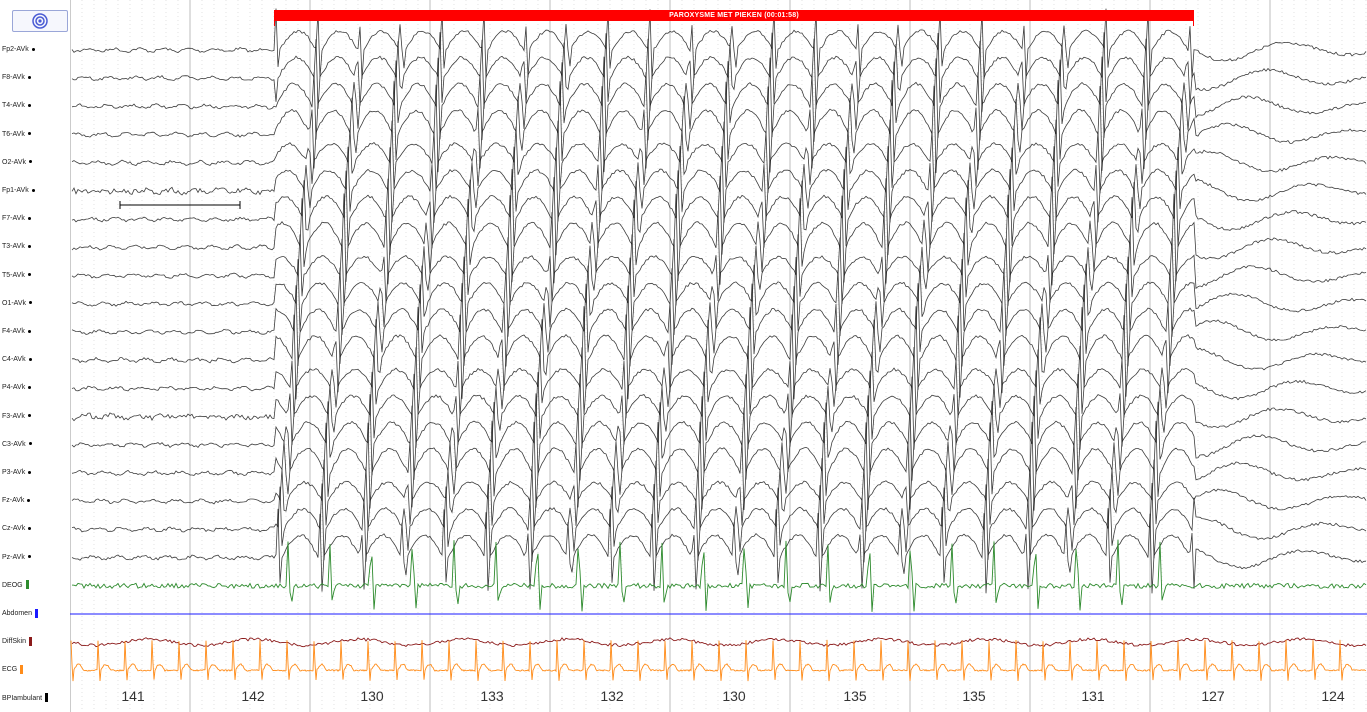 This screenshot has height=712, width=1367. I want to click on channel-label-text: Abdomen, so click(17, 613).